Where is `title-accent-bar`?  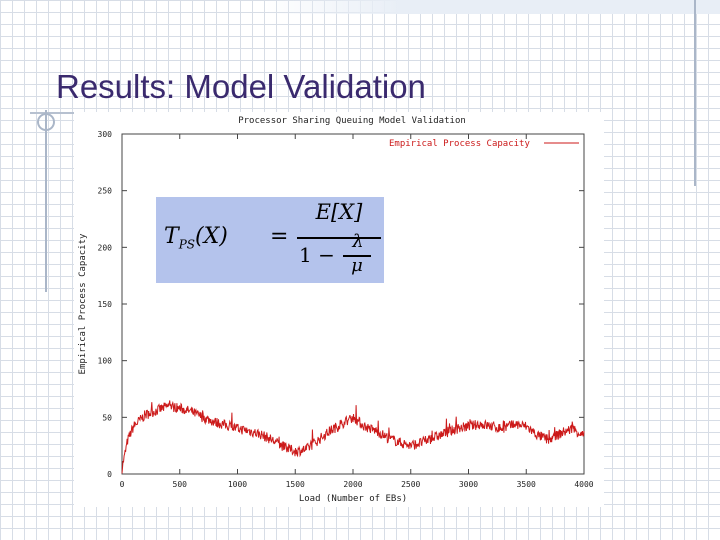 title-accent-bar is located at coordinates (492, 7).